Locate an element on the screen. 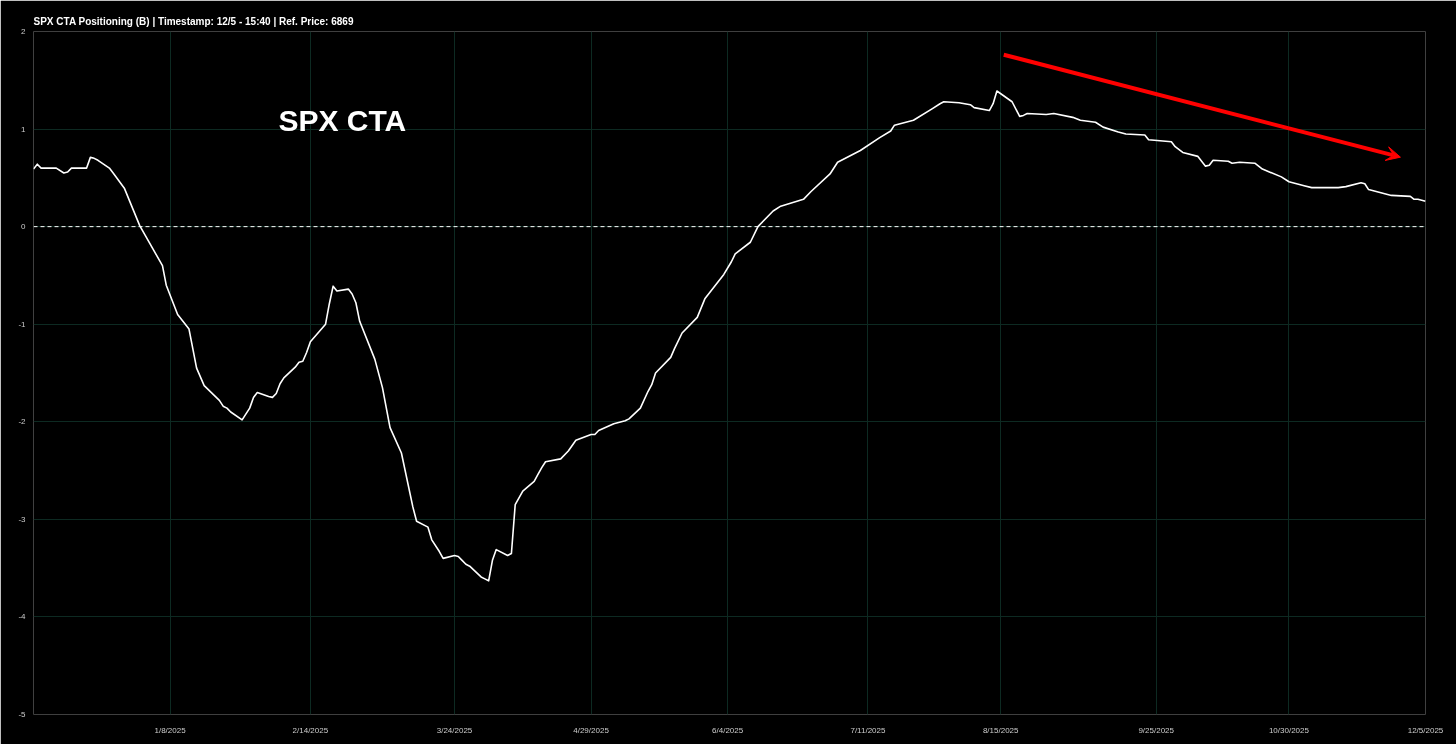  x-tick-label: 8/15/2025 is located at coordinates (1001, 730).